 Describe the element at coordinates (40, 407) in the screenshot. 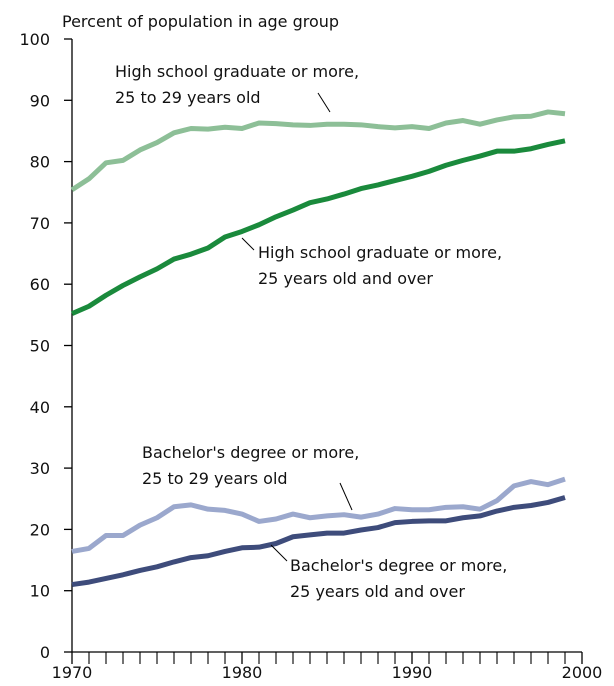

I see `y-tick-label: 40` at that location.